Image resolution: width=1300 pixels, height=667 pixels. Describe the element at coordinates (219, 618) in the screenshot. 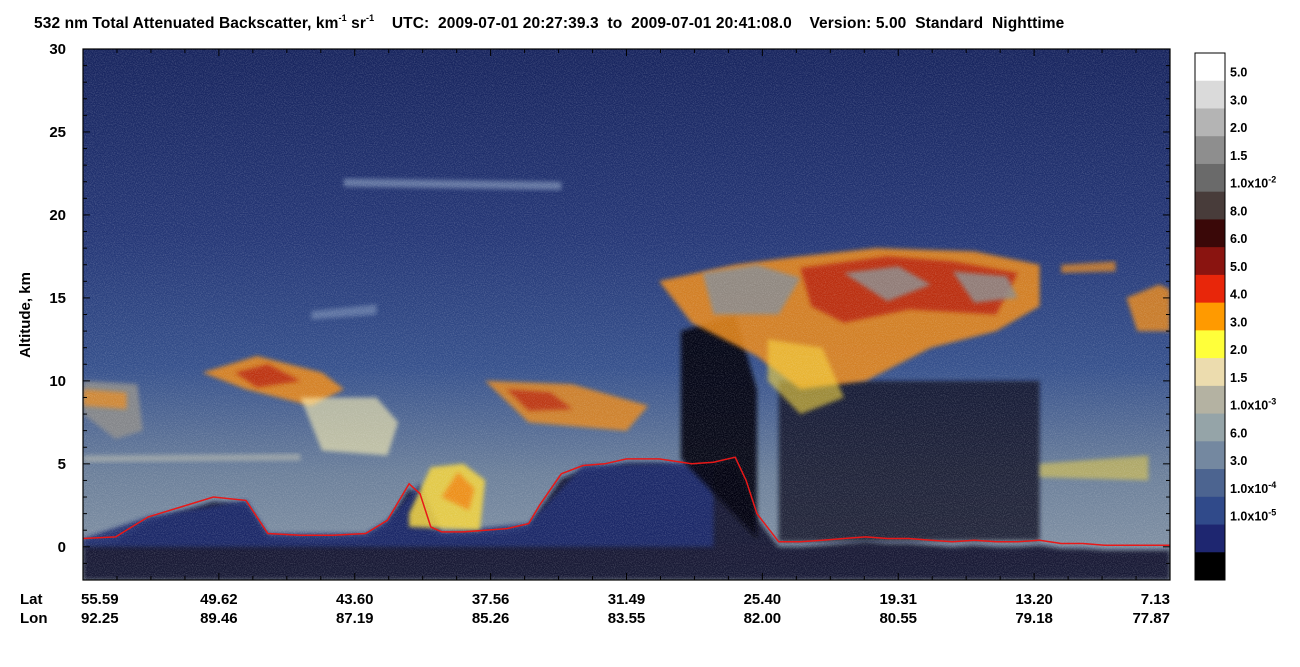

I see `x-tick-label-lon: 89.46` at that location.